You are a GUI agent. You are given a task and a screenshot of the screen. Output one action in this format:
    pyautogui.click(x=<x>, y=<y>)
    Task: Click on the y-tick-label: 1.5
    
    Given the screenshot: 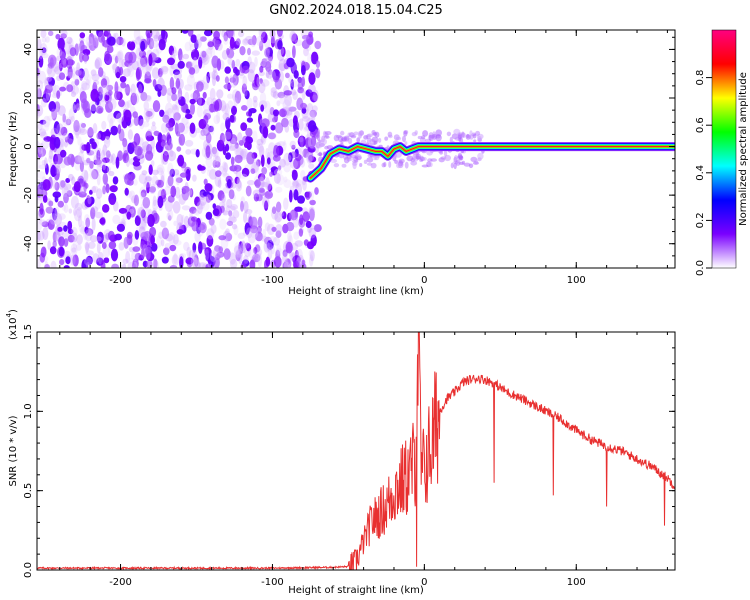 What is the action you would take?
    pyautogui.click(x=28, y=332)
    